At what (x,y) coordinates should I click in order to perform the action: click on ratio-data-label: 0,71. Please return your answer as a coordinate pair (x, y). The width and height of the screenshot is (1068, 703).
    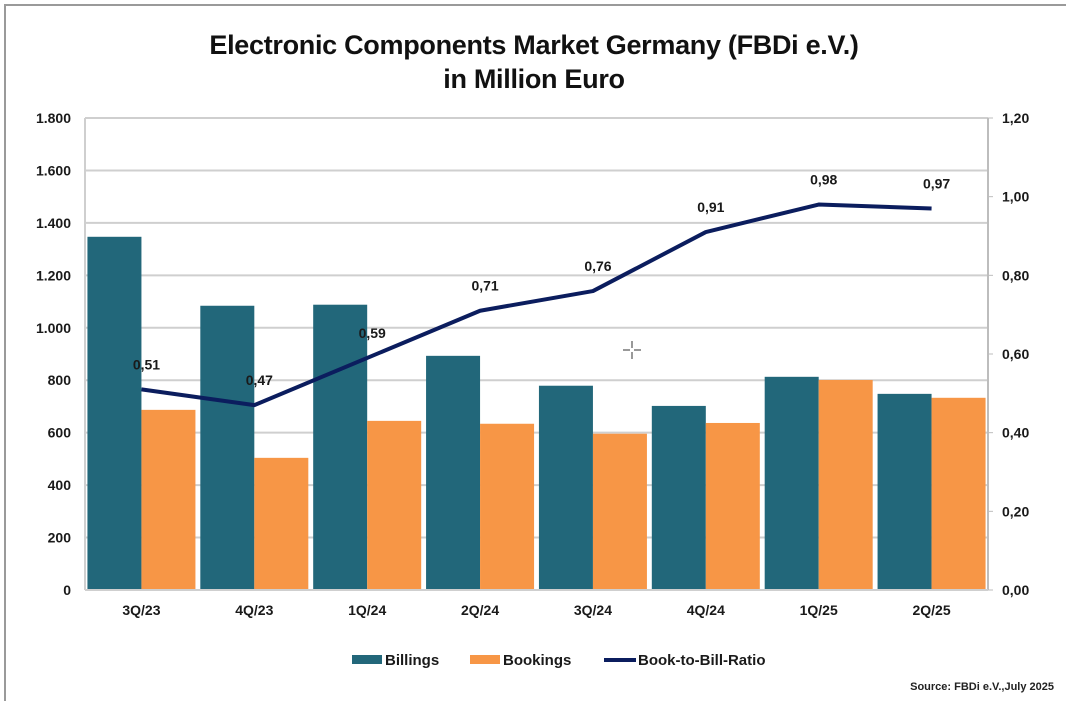
    Looking at the image, I should click on (484, 286).